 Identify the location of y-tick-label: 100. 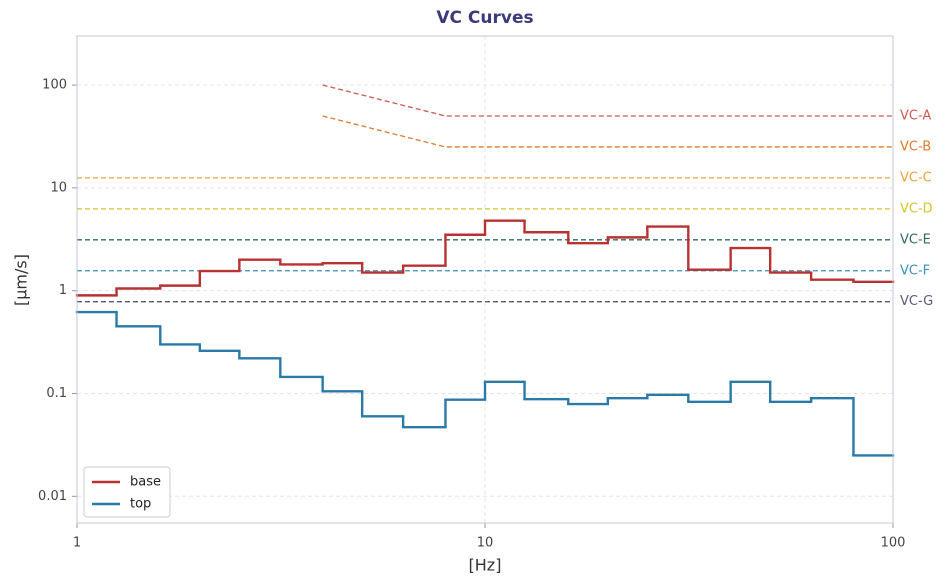
(54, 85).